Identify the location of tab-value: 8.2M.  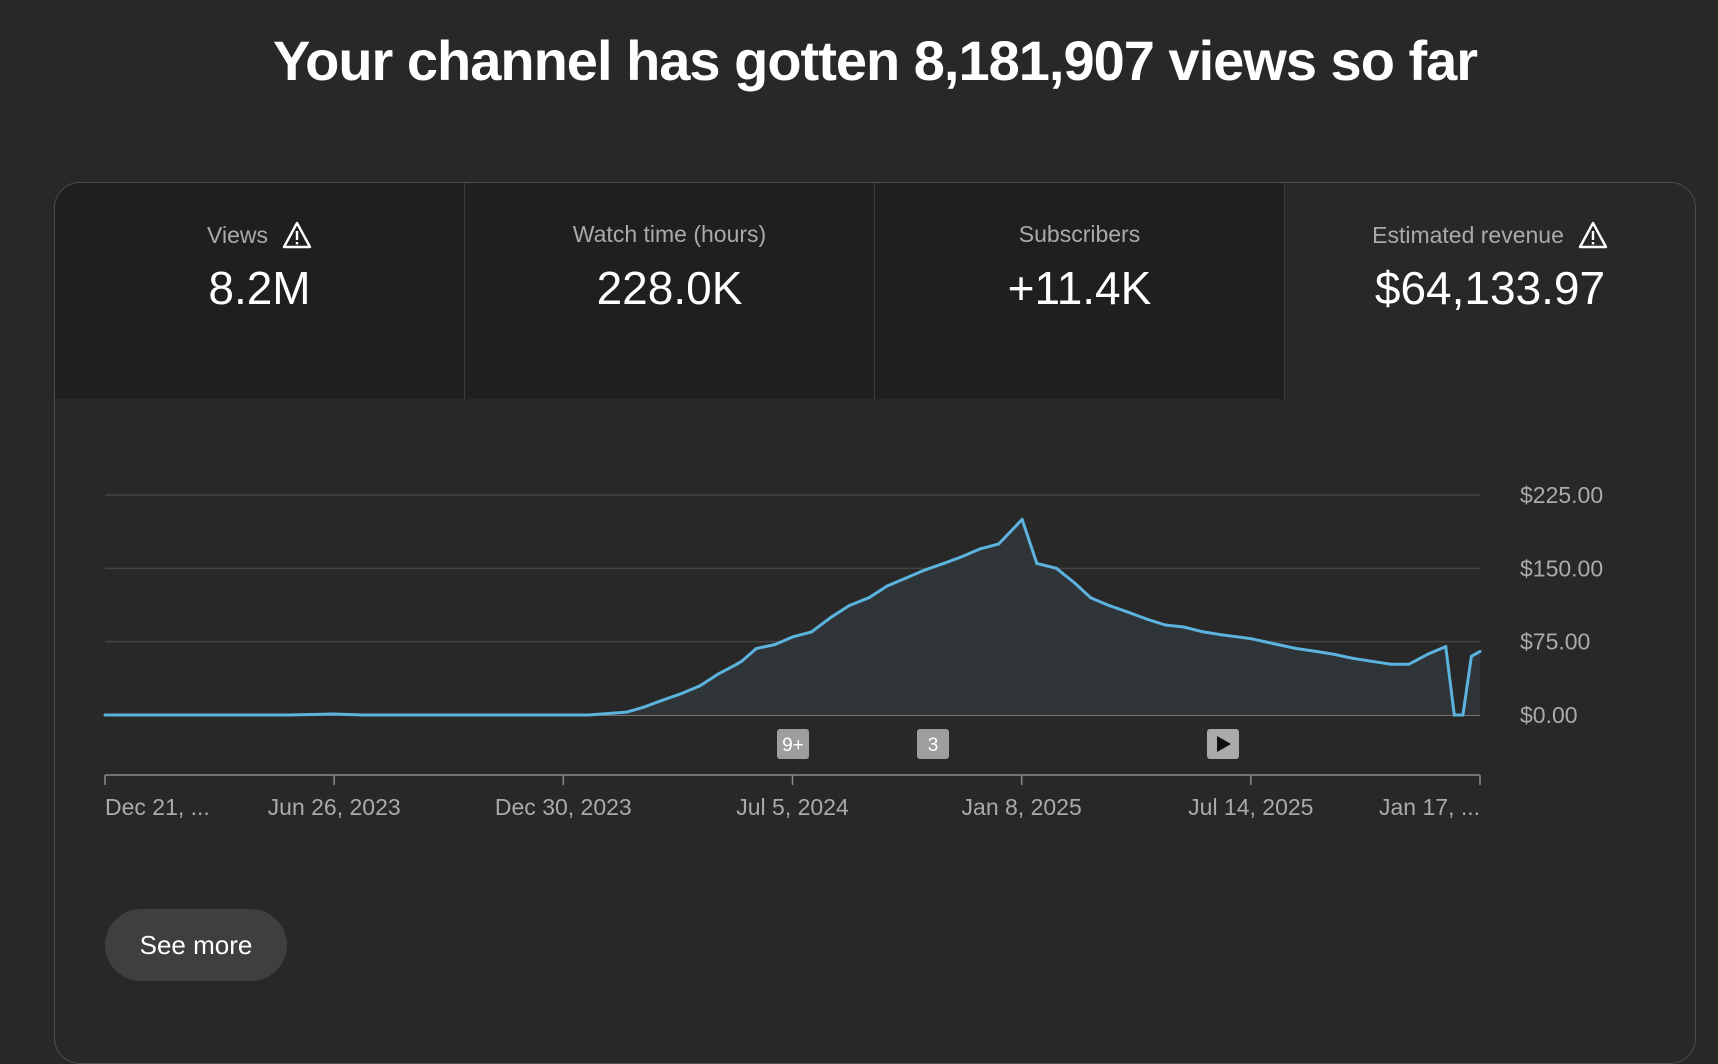
(259, 288).